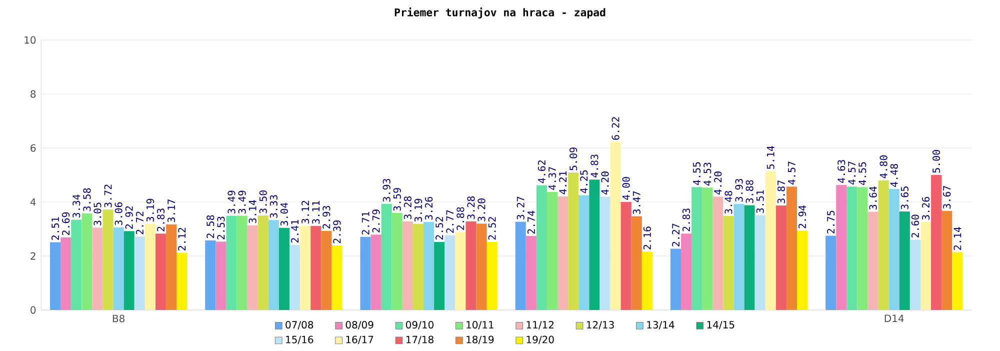 The width and height of the screenshot is (1000, 351). I want to click on data-label: 4.37, so click(552, 178).